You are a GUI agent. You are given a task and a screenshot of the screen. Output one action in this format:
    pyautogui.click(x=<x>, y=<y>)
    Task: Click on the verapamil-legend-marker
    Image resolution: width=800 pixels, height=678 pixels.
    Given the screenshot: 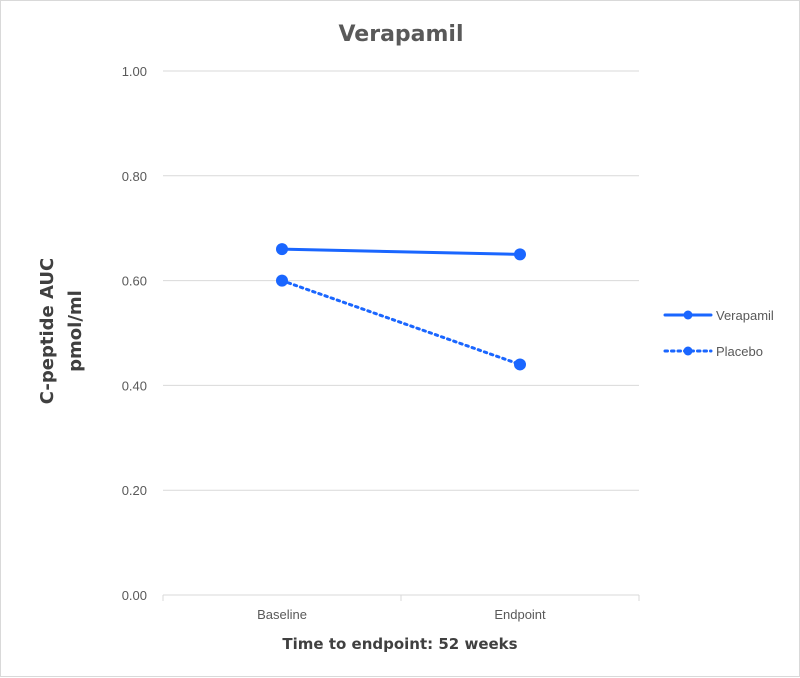 What is the action you would take?
    pyautogui.click(x=688, y=315)
    